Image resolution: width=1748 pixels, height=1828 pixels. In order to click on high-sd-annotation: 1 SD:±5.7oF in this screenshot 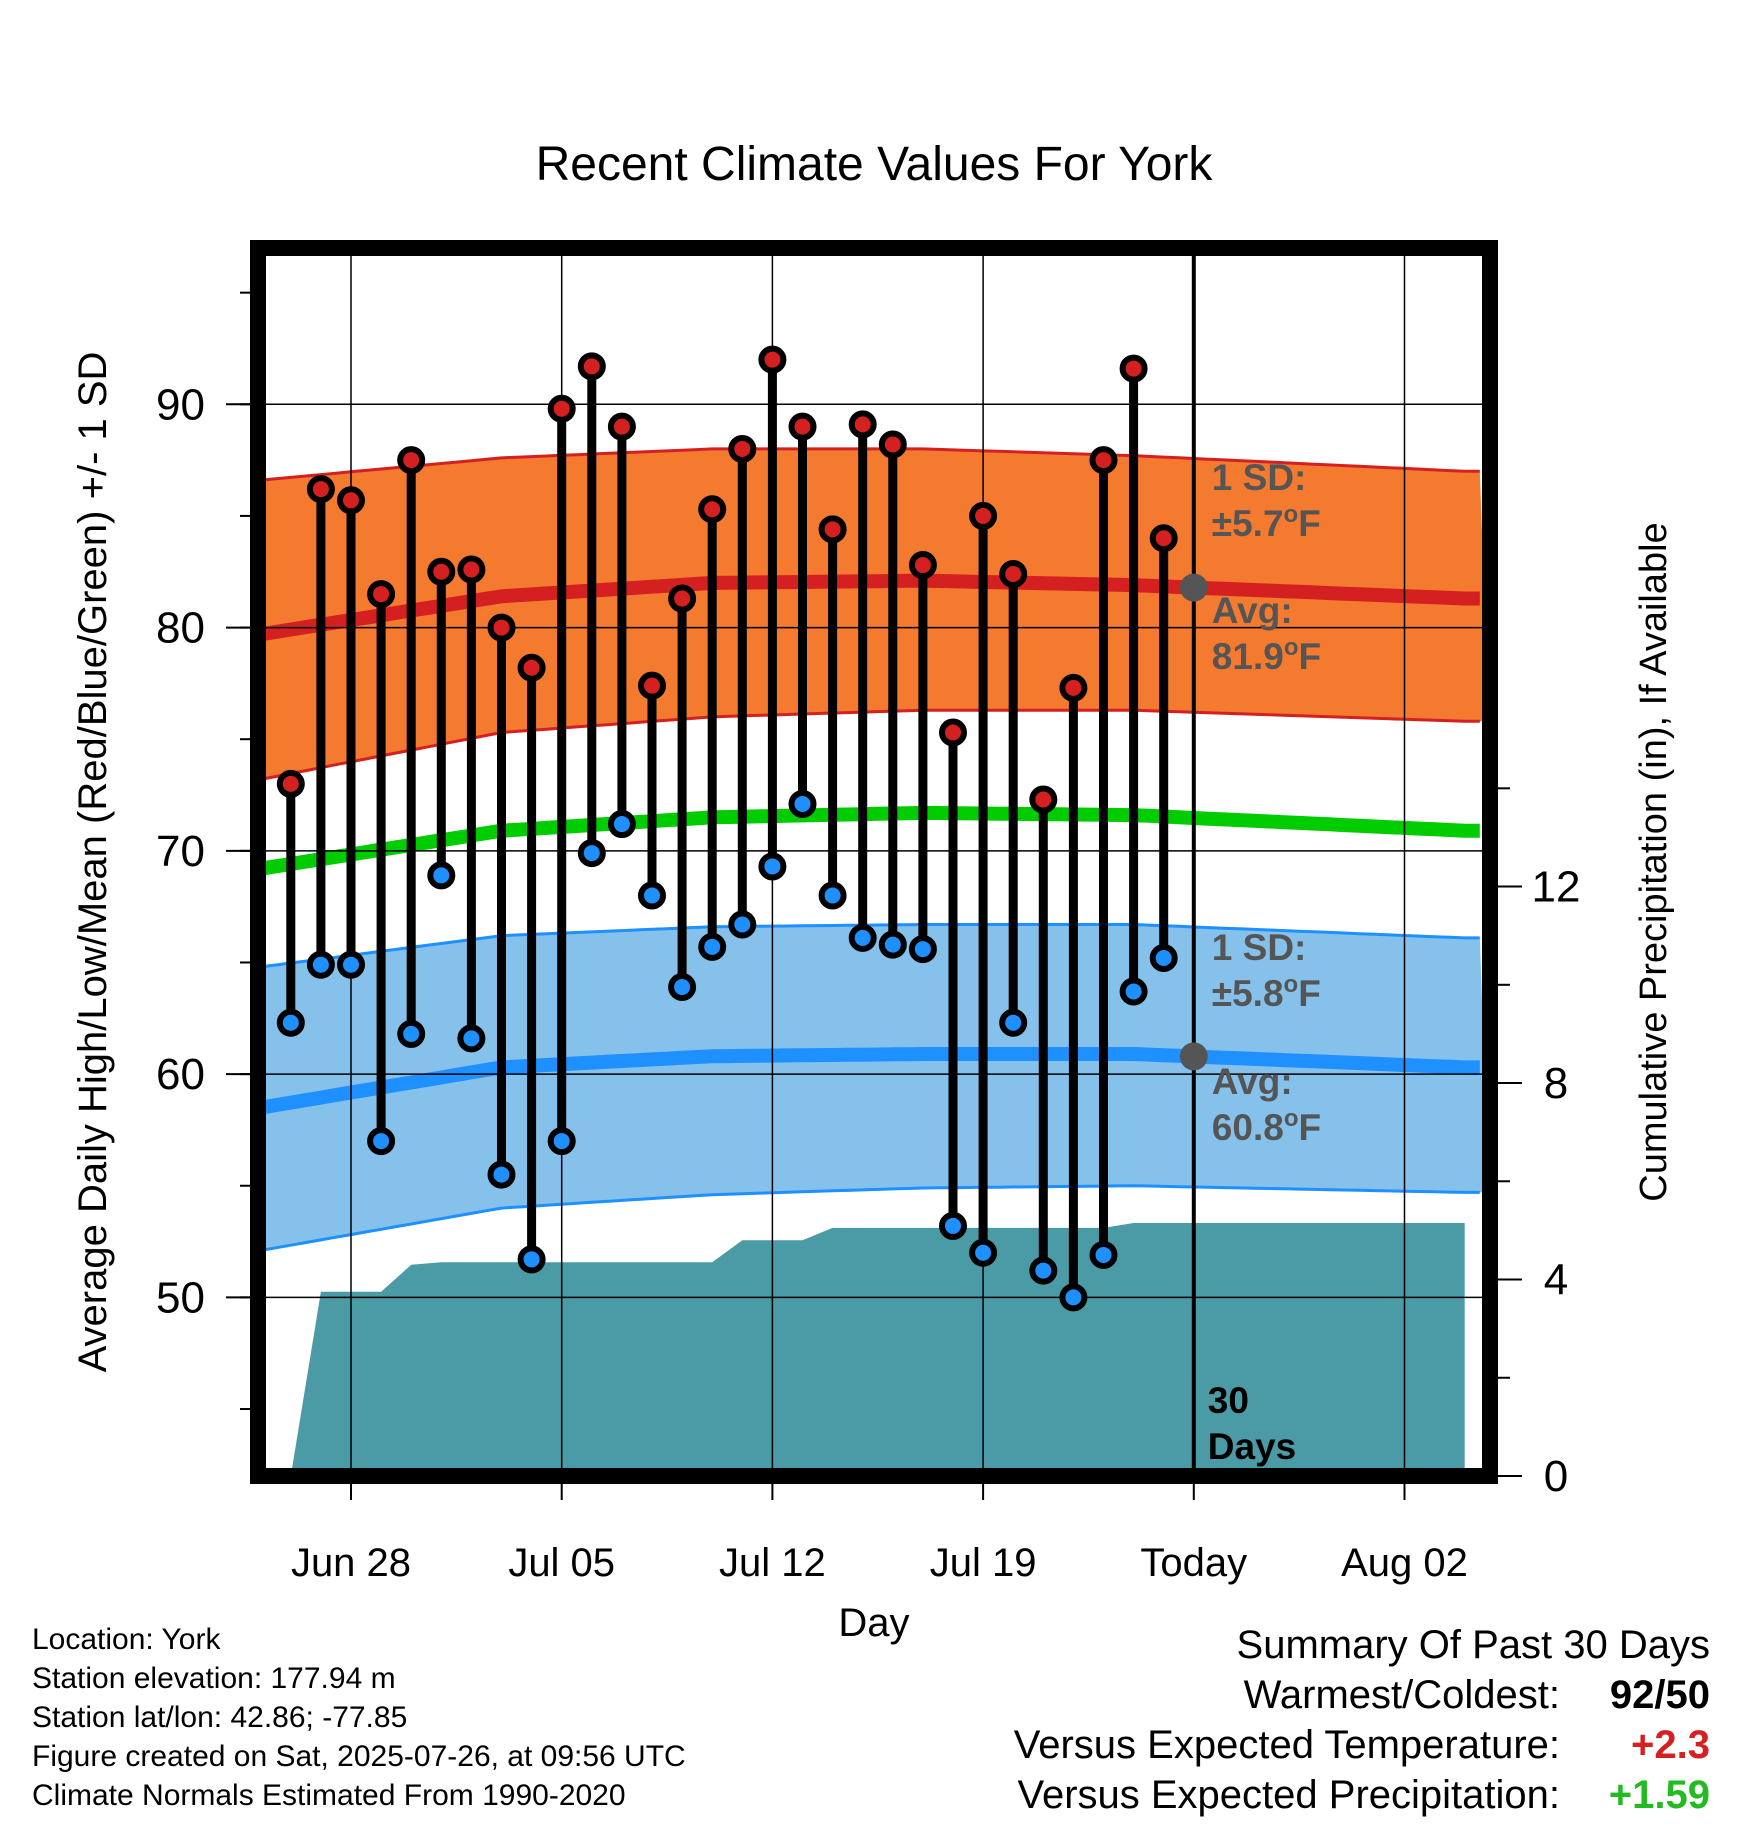, I will do `click(1266, 500)`.